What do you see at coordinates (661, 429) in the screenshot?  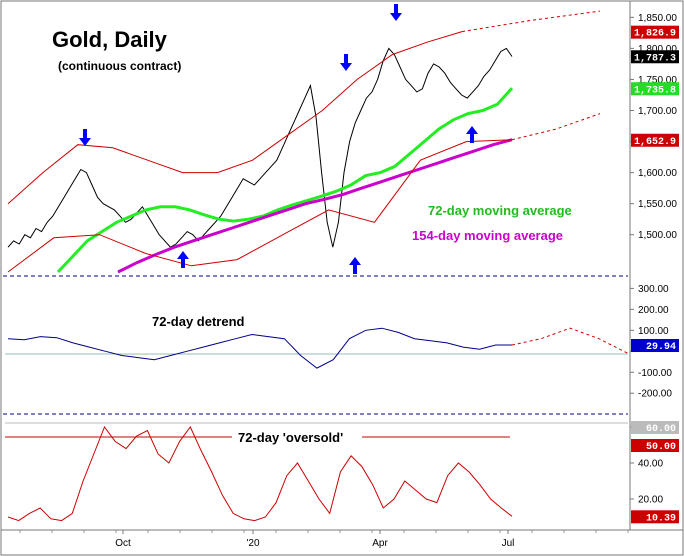 I see `value-label: 60.00` at bounding box center [661, 429].